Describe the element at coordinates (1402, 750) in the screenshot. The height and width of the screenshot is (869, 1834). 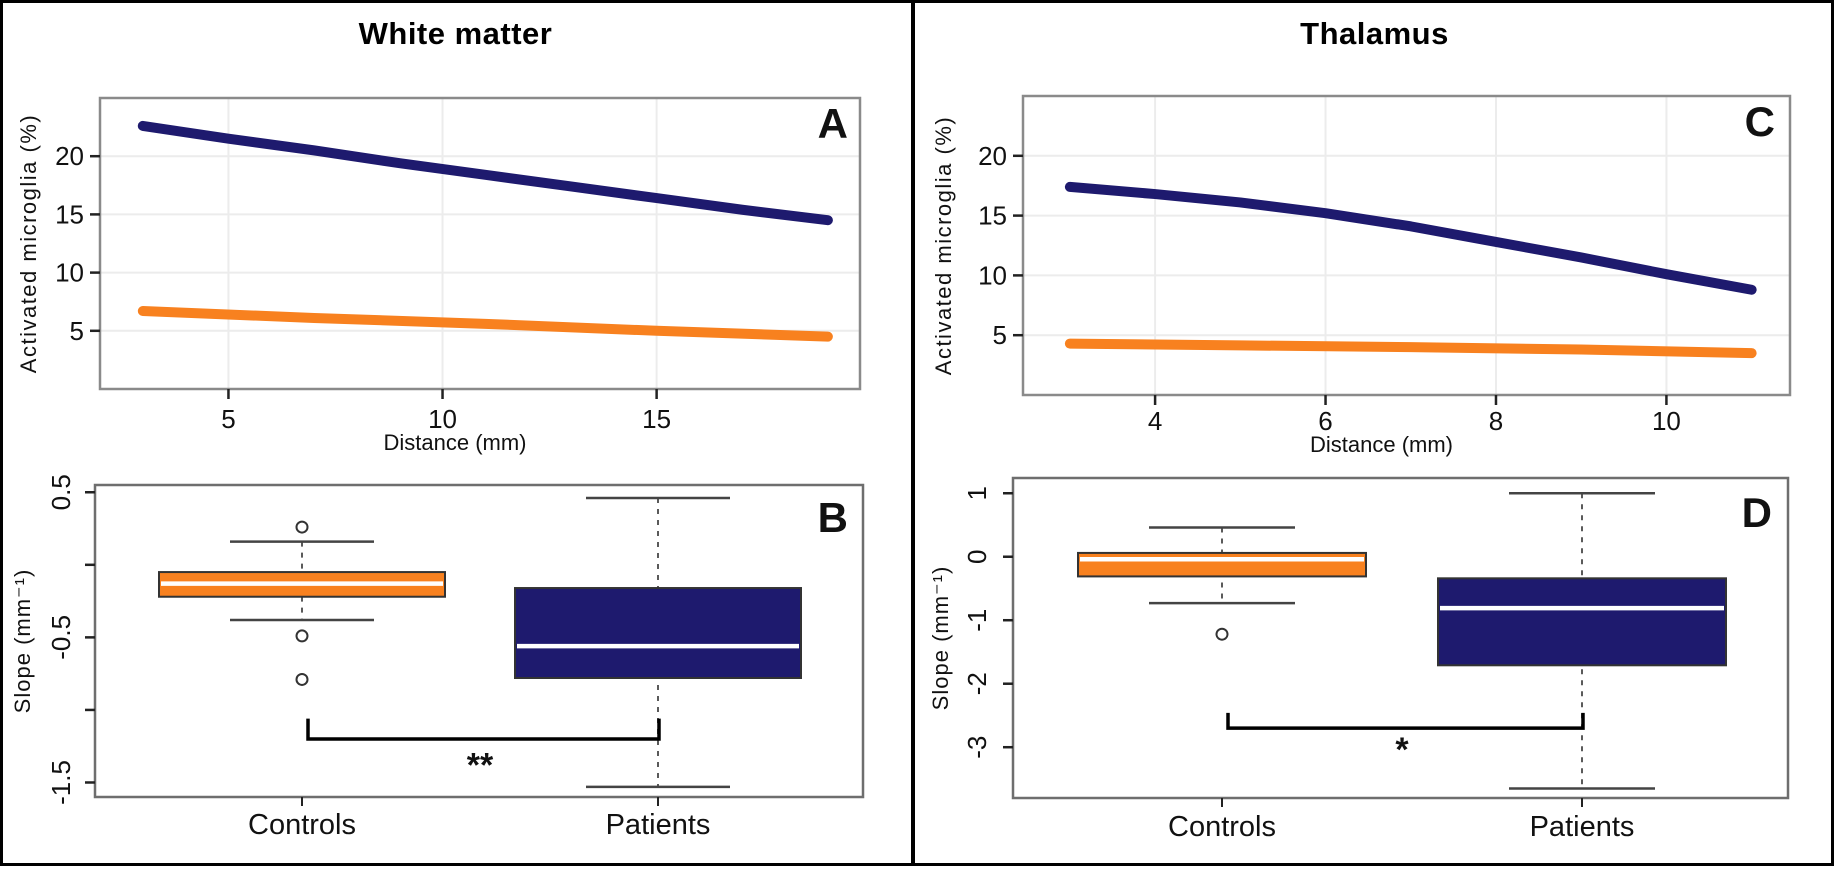
I see `significance-stars: *` at that location.